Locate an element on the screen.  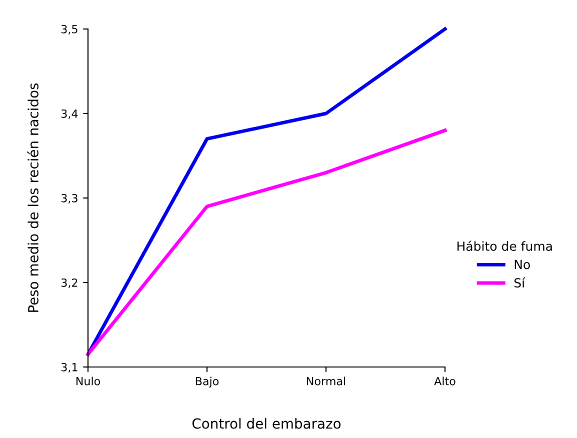
y-tick-label: 3,1 is located at coordinates (69, 367).